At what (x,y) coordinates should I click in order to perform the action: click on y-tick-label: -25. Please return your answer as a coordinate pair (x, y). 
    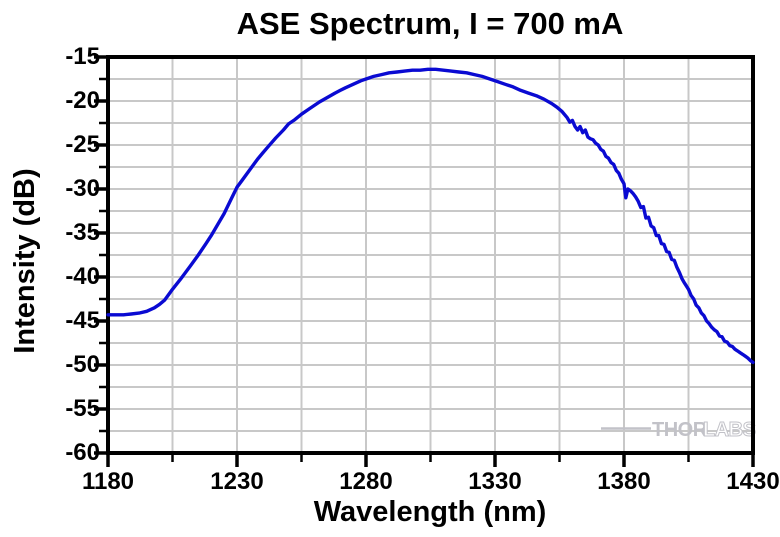
    Looking at the image, I should click on (82, 144).